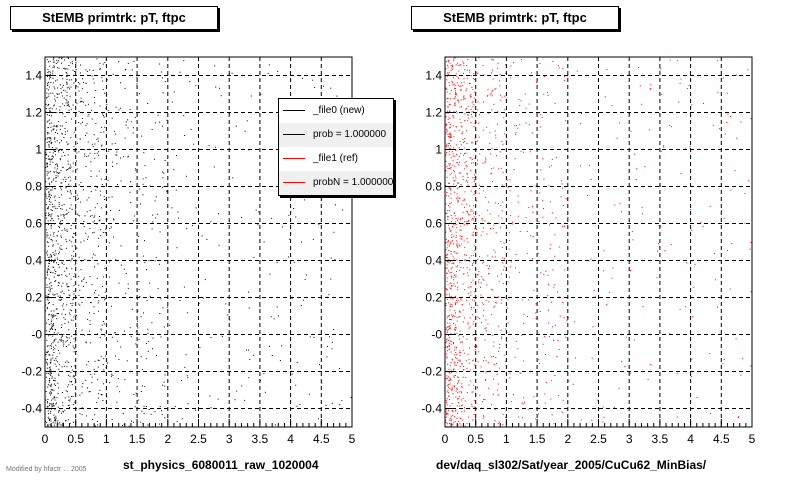  What do you see at coordinates (445, 439) in the screenshot?
I see `x-tick-label: 0` at bounding box center [445, 439].